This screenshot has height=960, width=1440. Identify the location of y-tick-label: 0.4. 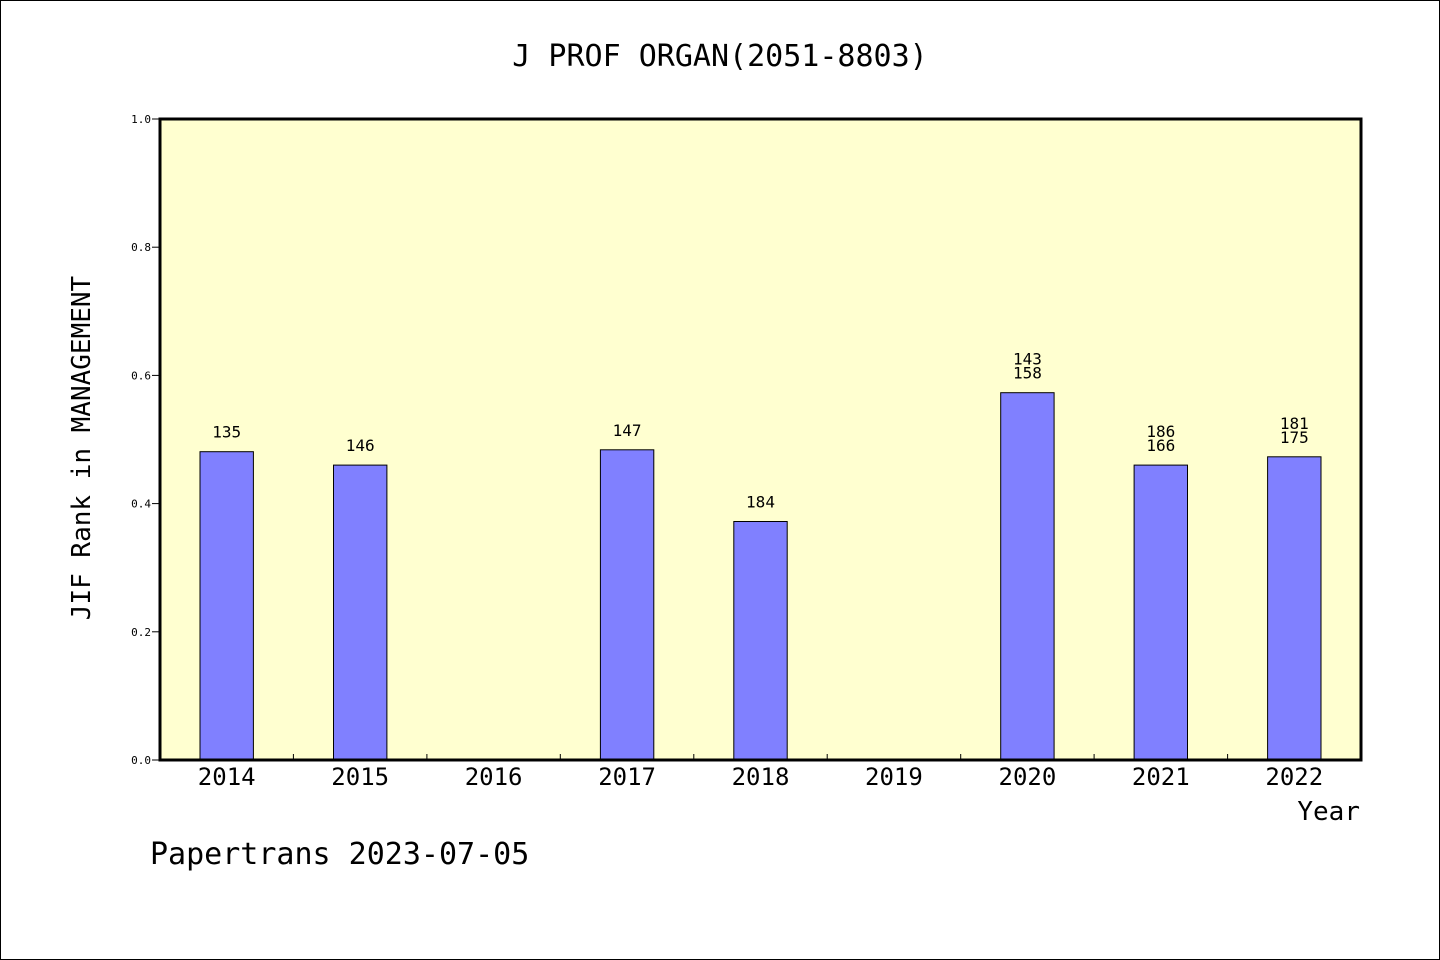
(141, 504).